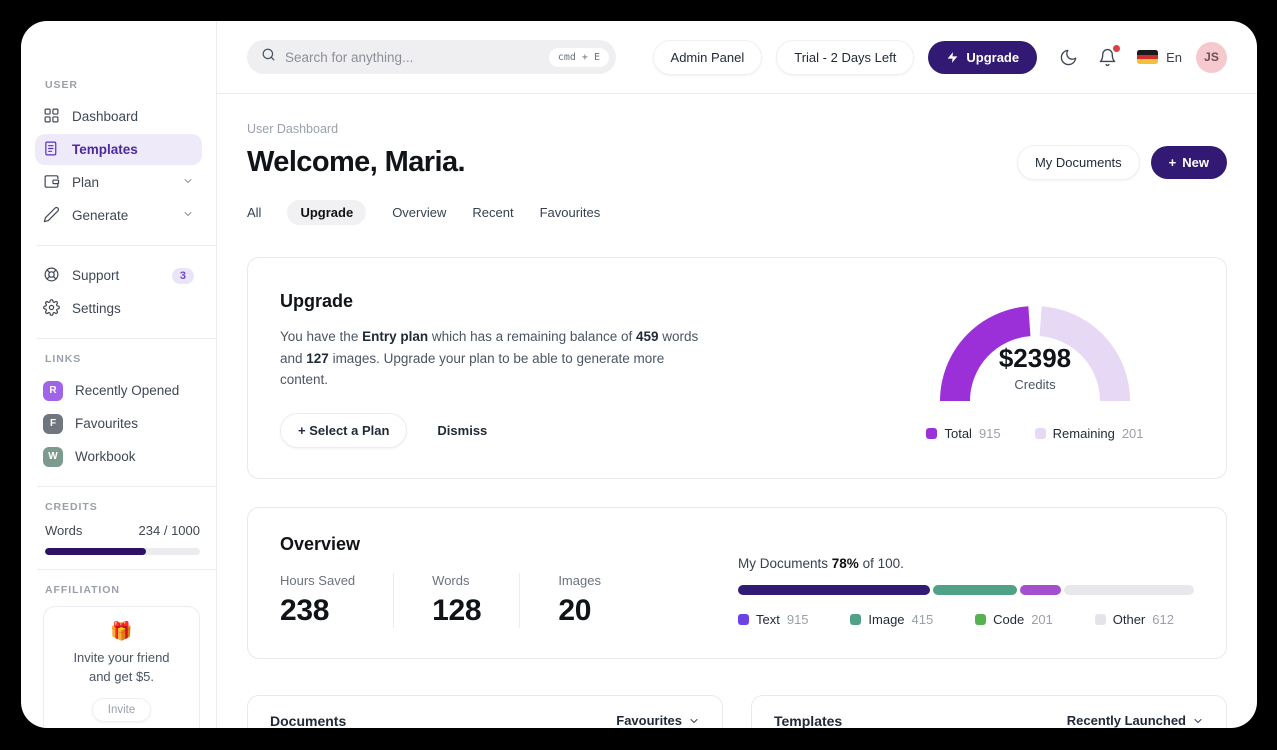 This screenshot has height=750, width=1277. I want to click on affiliation-card: 🎁 Invite your friend and get $5. Invite, so click(121, 667).